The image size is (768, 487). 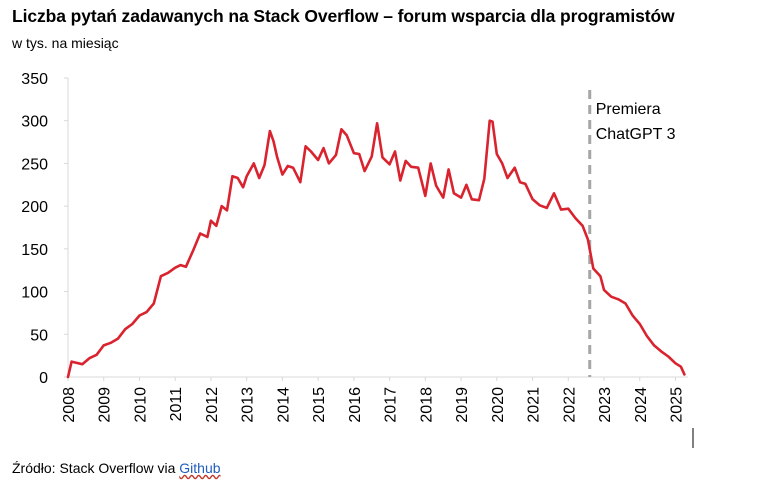 What do you see at coordinates (534, 405) in the screenshot?
I see `x-tick-label: 2021` at bounding box center [534, 405].